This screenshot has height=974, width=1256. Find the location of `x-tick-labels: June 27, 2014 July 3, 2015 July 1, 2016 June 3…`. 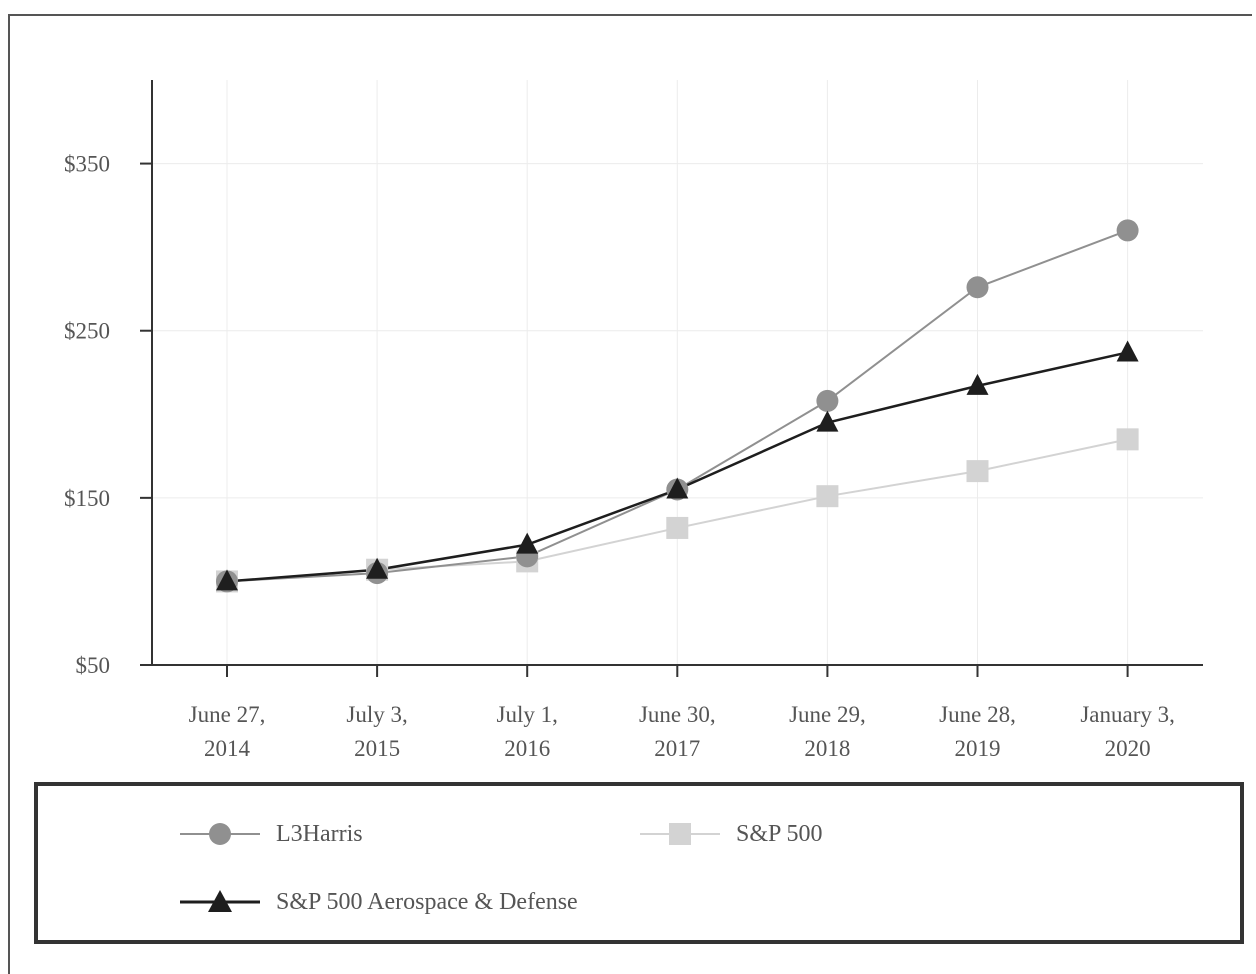

x-tick-labels: June 27, 2014 July 3, 2015 July 1, 2016 June 3… is located at coordinates (682, 731).